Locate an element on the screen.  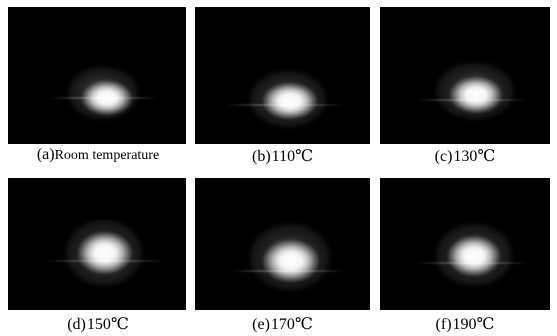
caption-d: (d)150℃ is located at coordinates (98, 324).